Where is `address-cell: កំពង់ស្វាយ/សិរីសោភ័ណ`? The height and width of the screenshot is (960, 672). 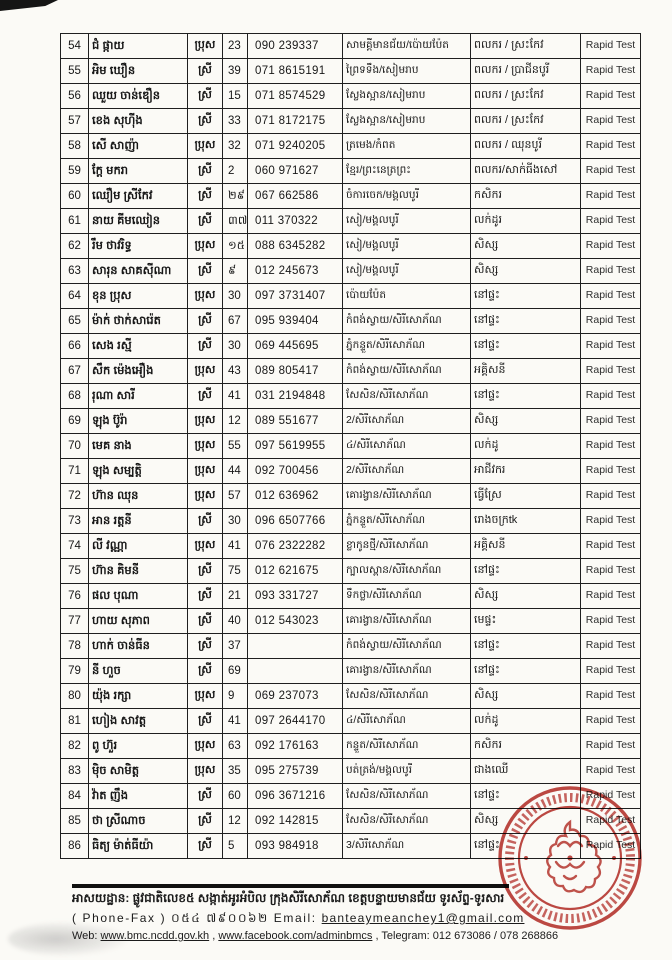 address-cell: កំពង់ស្វាយ/សិរីសោភ័ណ is located at coordinates (406, 321).